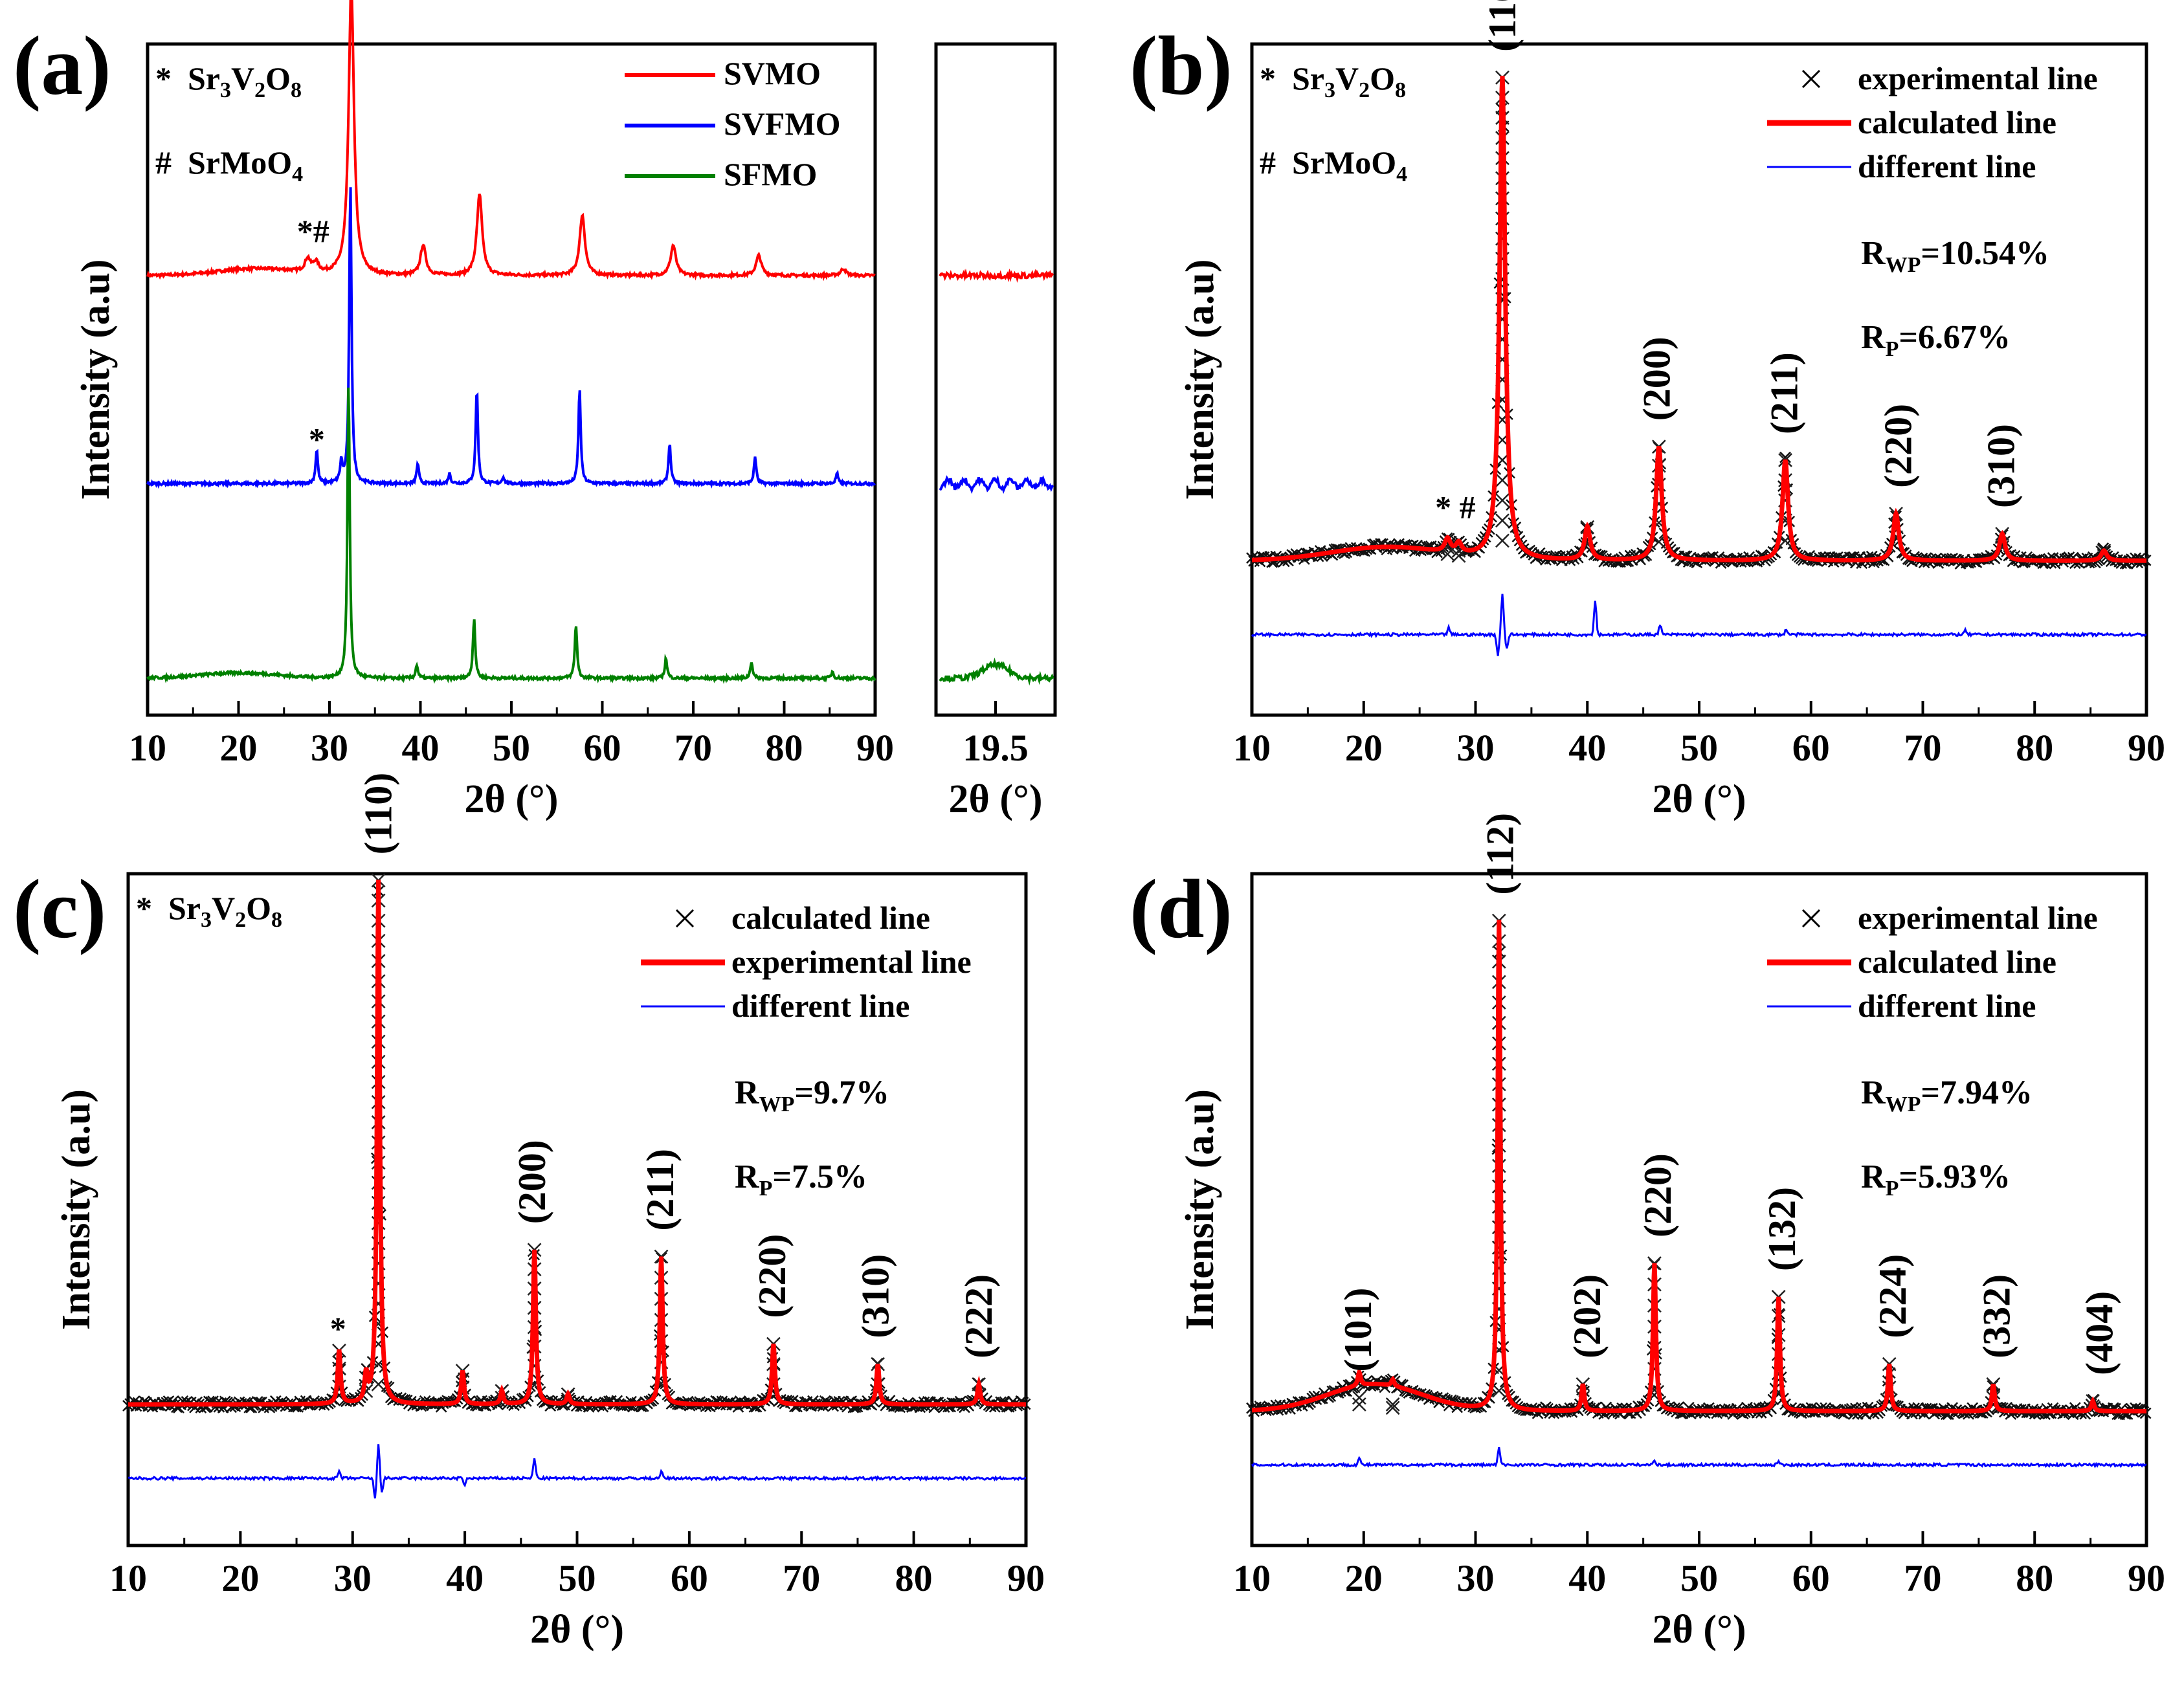  What do you see at coordinates (338, 1328) in the screenshot?
I see `phase-peak-marker: *` at bounding box center [338, 1328].